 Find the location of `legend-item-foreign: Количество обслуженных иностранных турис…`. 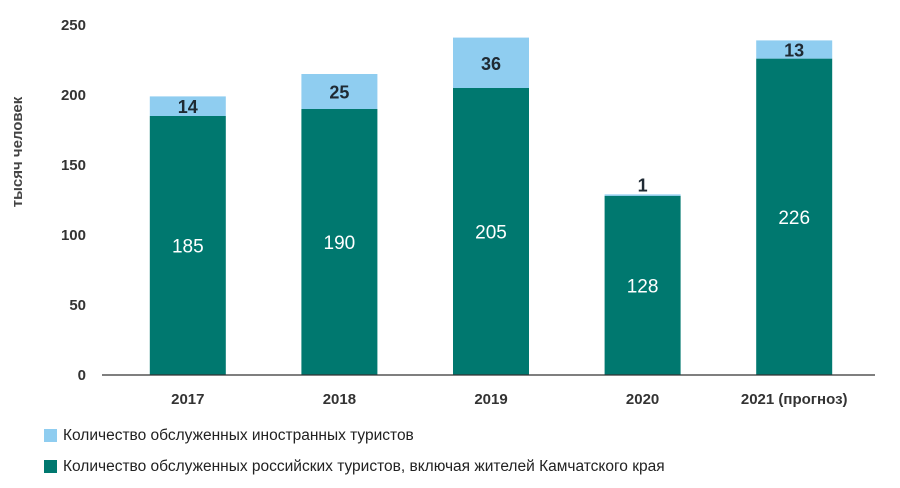

legend-item-foreign: Количество обслуженных иностранных турис… is located at coordinates (354, 435).